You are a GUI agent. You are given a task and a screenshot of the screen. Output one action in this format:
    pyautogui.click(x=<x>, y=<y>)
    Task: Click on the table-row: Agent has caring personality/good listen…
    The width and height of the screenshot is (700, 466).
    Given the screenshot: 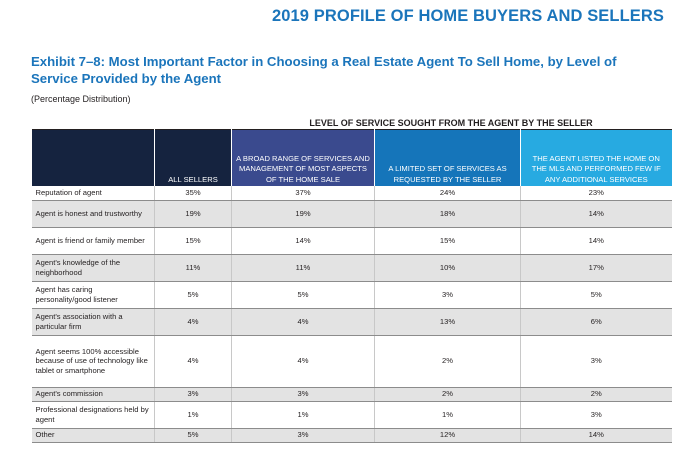 What is the action you would take?
    pyautogui.click(x=351, y=295)
    